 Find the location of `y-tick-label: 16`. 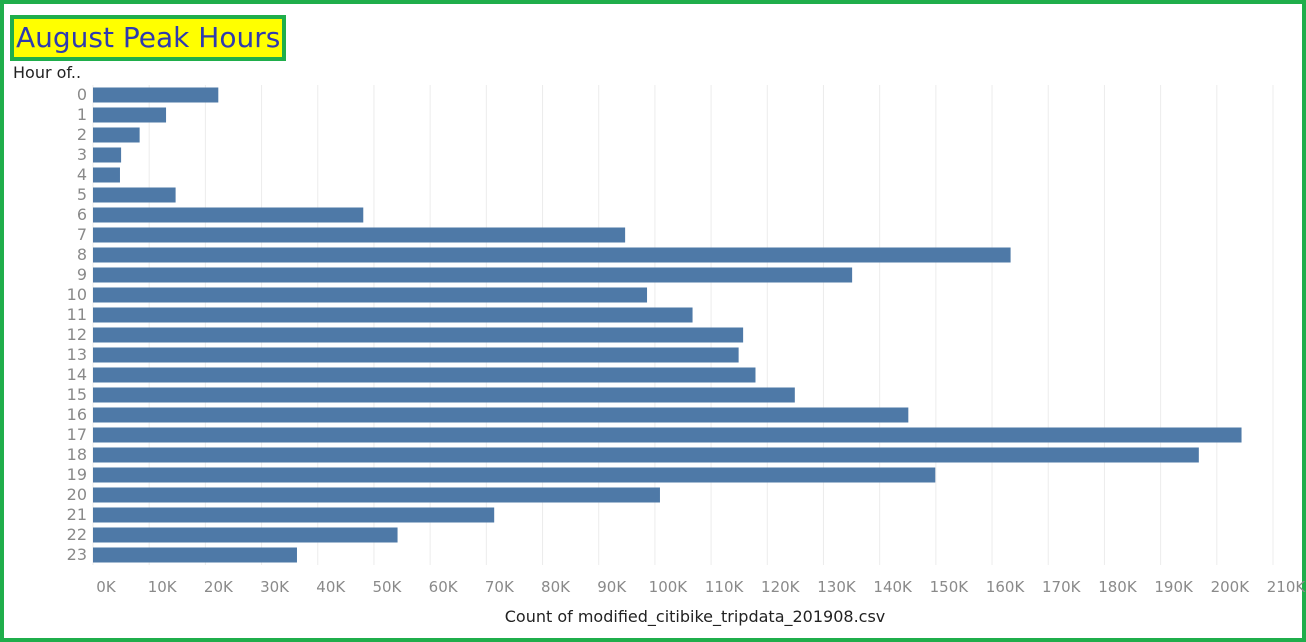

y-tick-label: 16 is located at coordinates (77, 414).